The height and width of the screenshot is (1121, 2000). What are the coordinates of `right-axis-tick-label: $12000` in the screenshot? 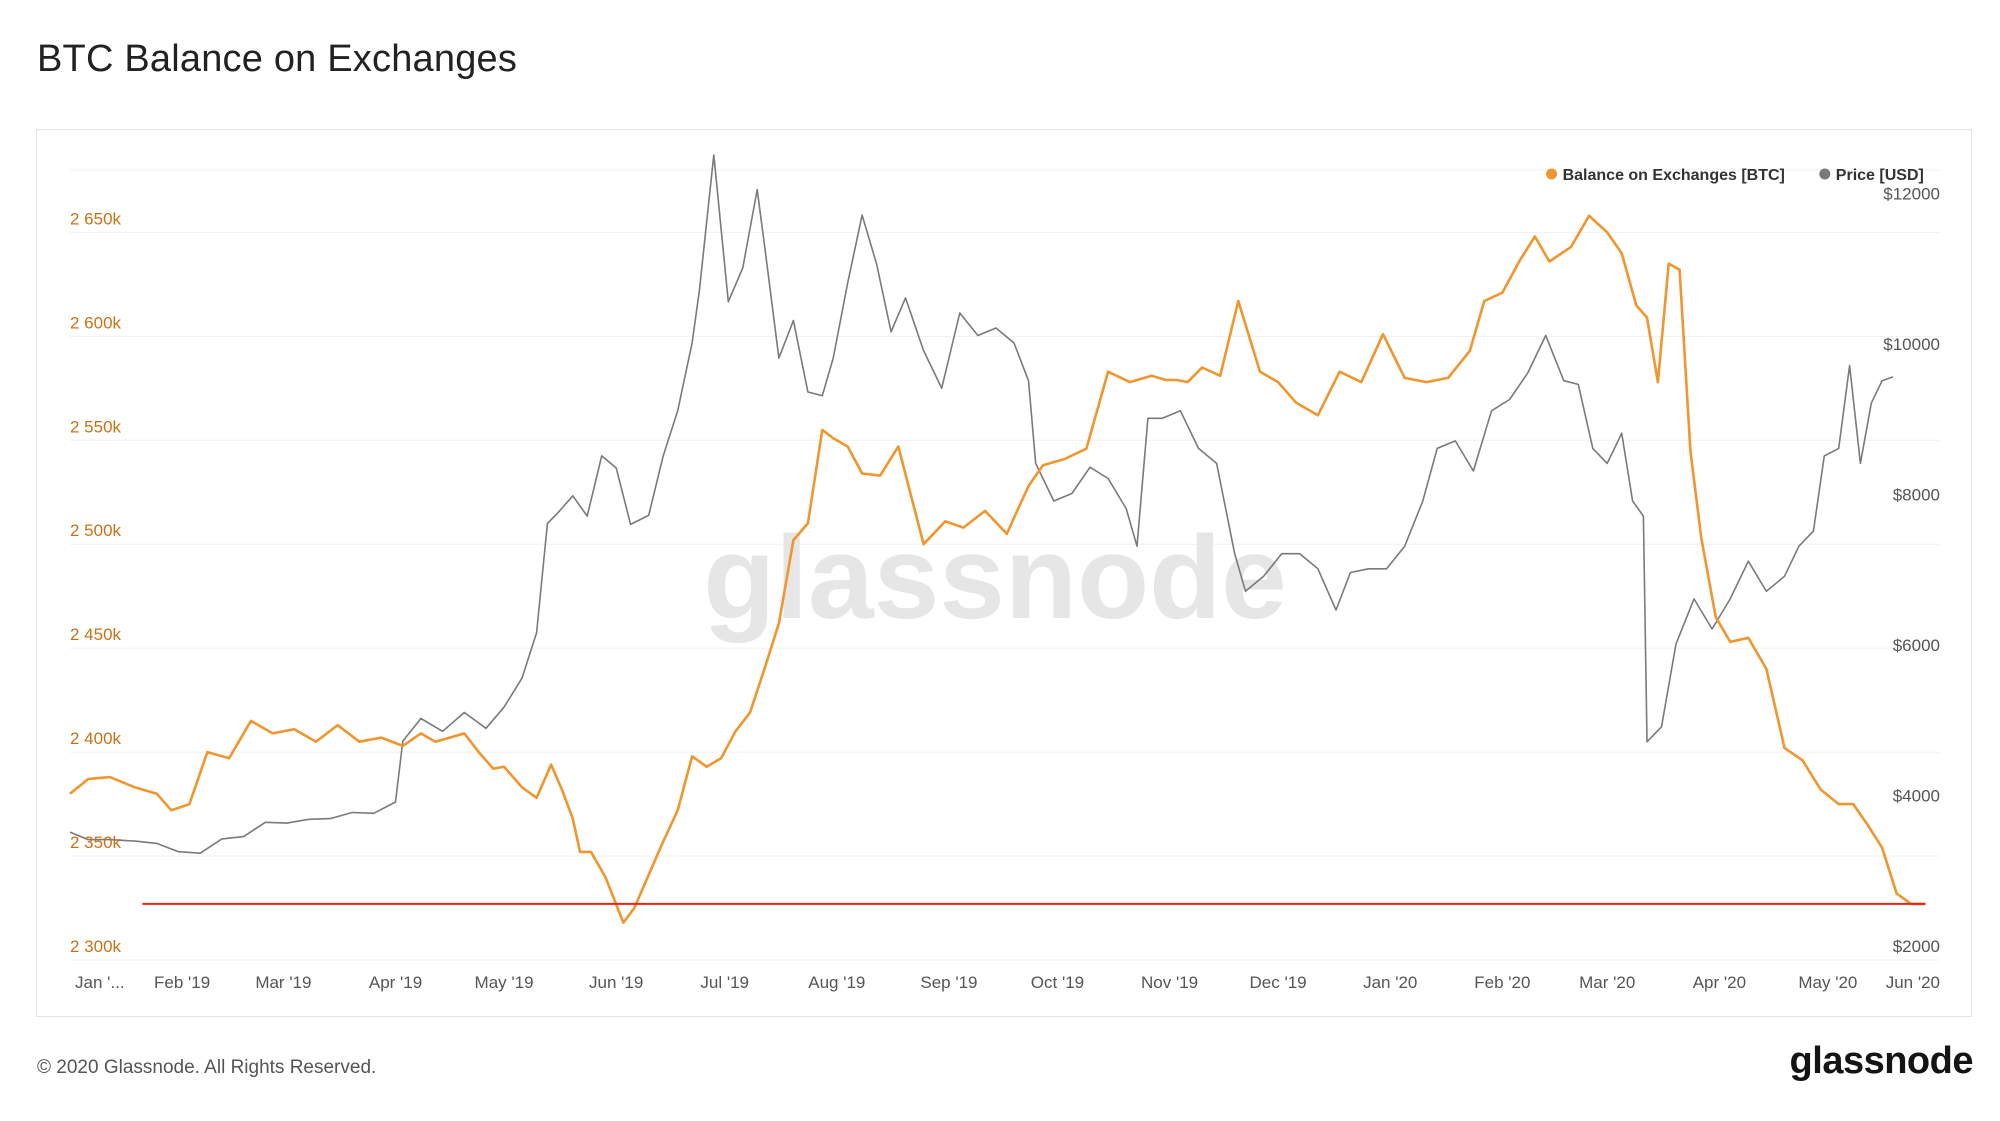 It's located at (1911, 194).